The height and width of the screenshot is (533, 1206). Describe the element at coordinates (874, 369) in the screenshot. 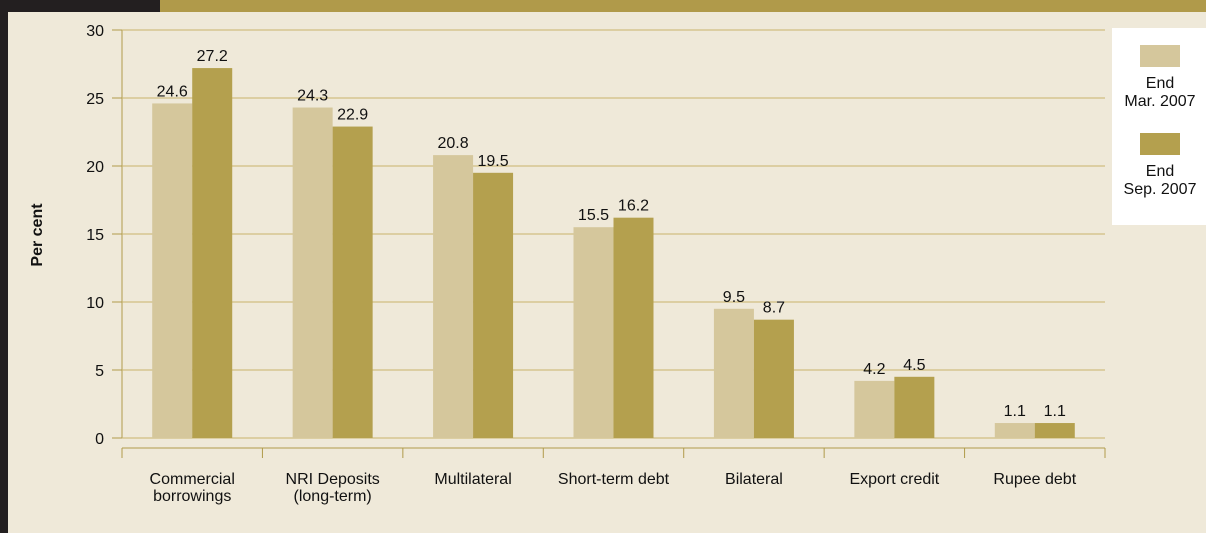

I see `value-label: 4.2` at that location.